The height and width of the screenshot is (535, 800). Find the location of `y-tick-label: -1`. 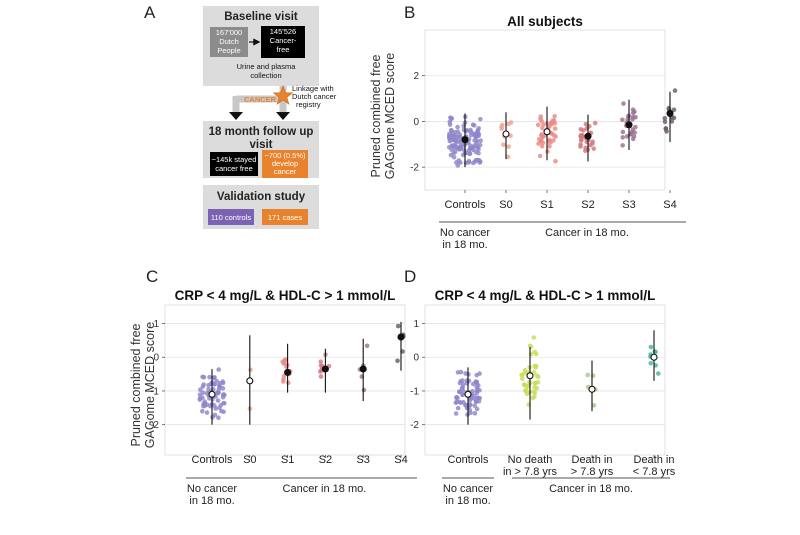

y-tick-label: -1 is located at coordinates (414, 391).